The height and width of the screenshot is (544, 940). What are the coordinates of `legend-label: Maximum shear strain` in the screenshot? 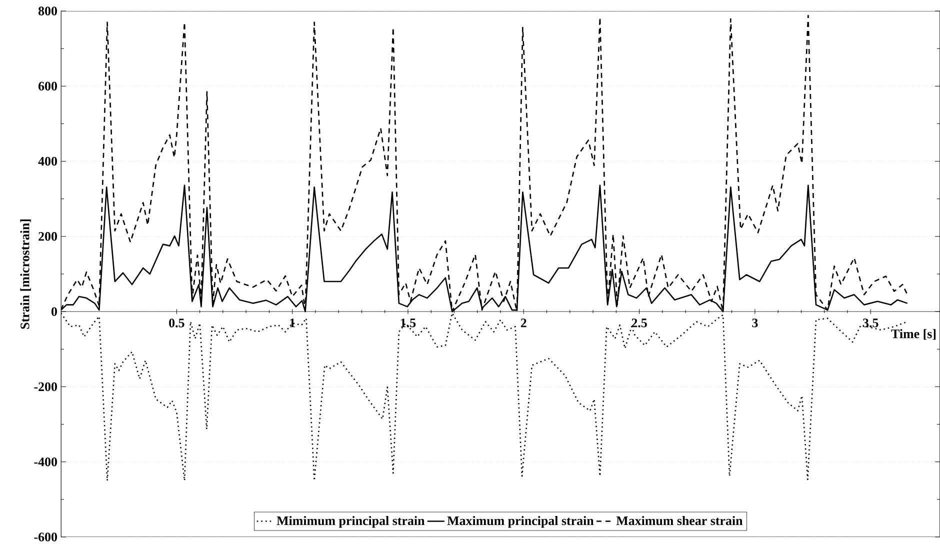 It's located at (679, 521).